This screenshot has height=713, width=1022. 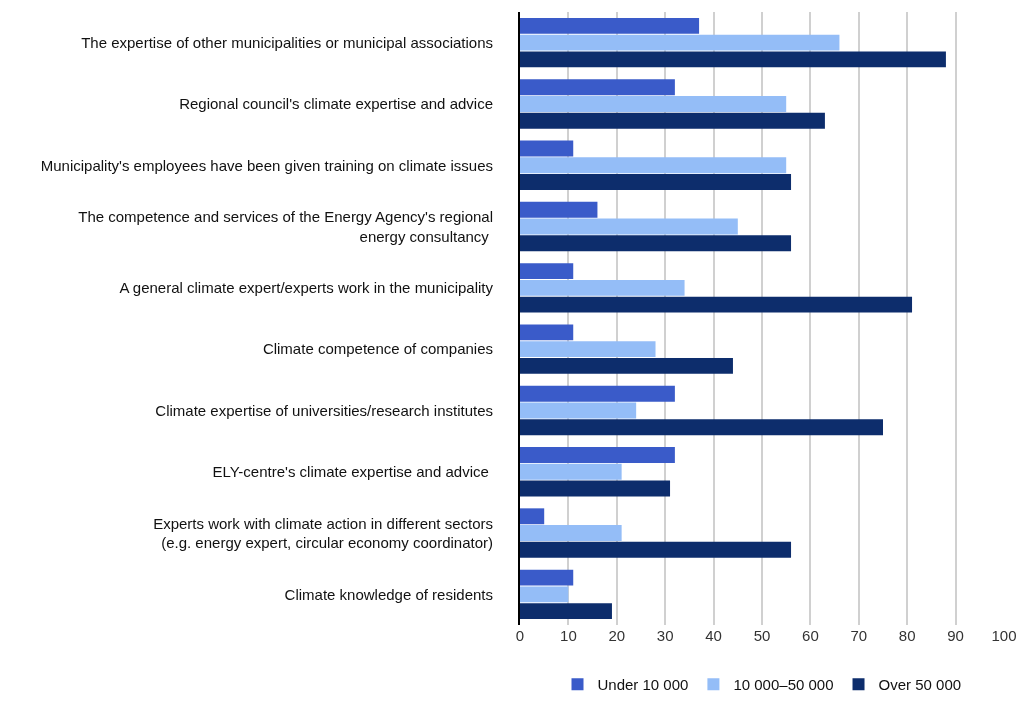 What do you see at coordinates (336, 104) in the screenshot?
I see `y-tick-label: Regional council's climate expertise and advice` at bounding box center [336, 104].